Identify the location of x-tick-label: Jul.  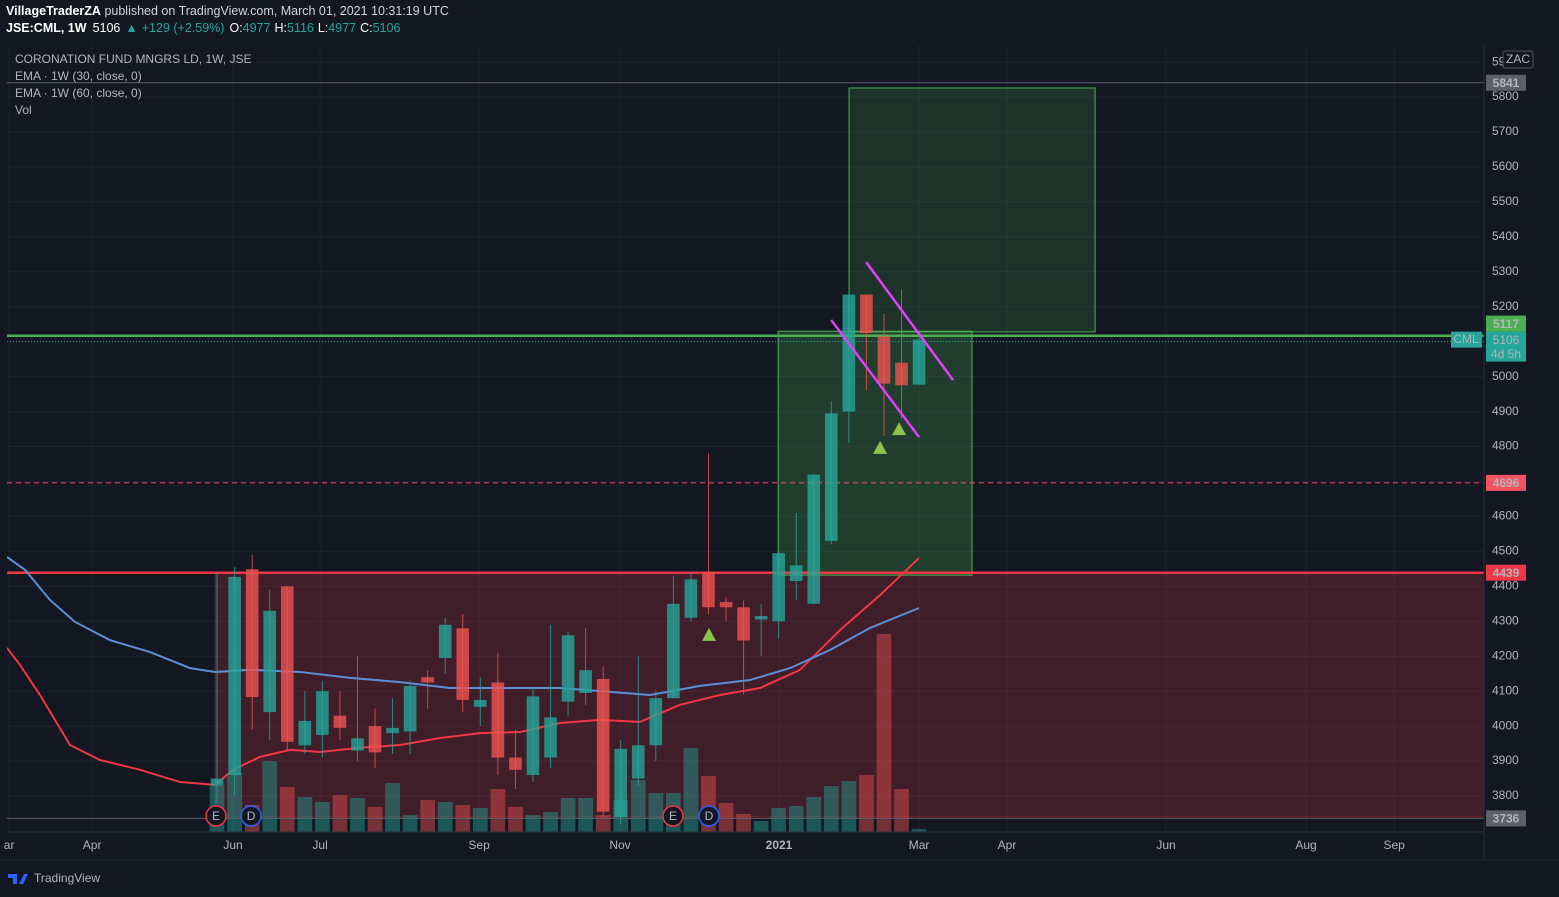
(319, 845).